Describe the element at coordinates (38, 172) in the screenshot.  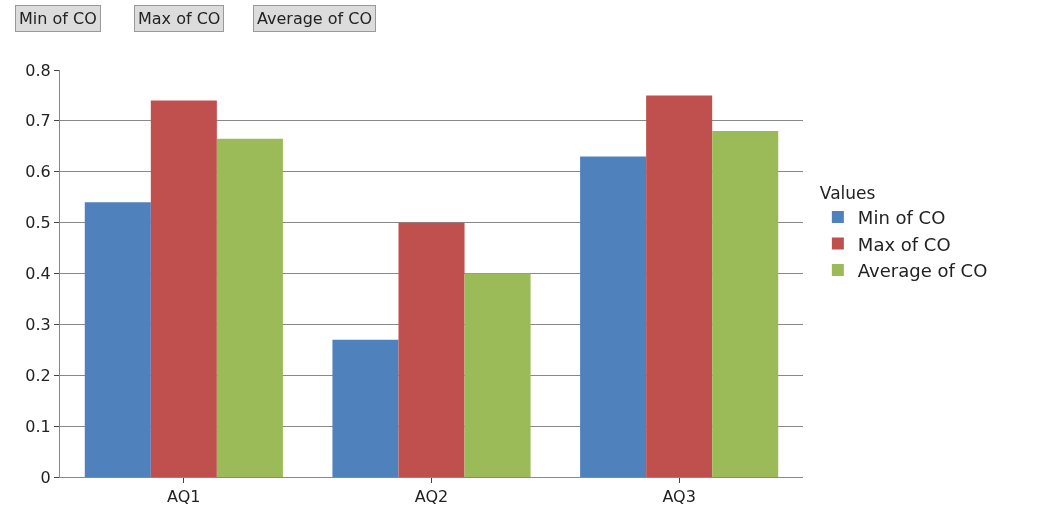
I see `y-tick-label: 0.6` at that location.